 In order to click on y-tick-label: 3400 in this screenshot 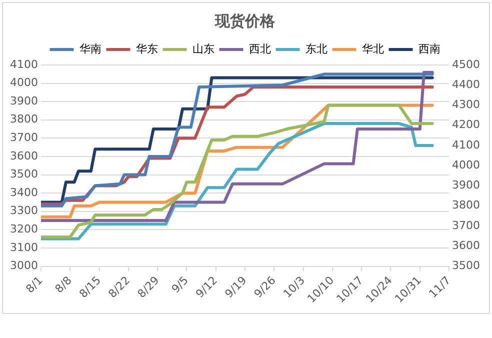, I will do `click(24, 192)`.